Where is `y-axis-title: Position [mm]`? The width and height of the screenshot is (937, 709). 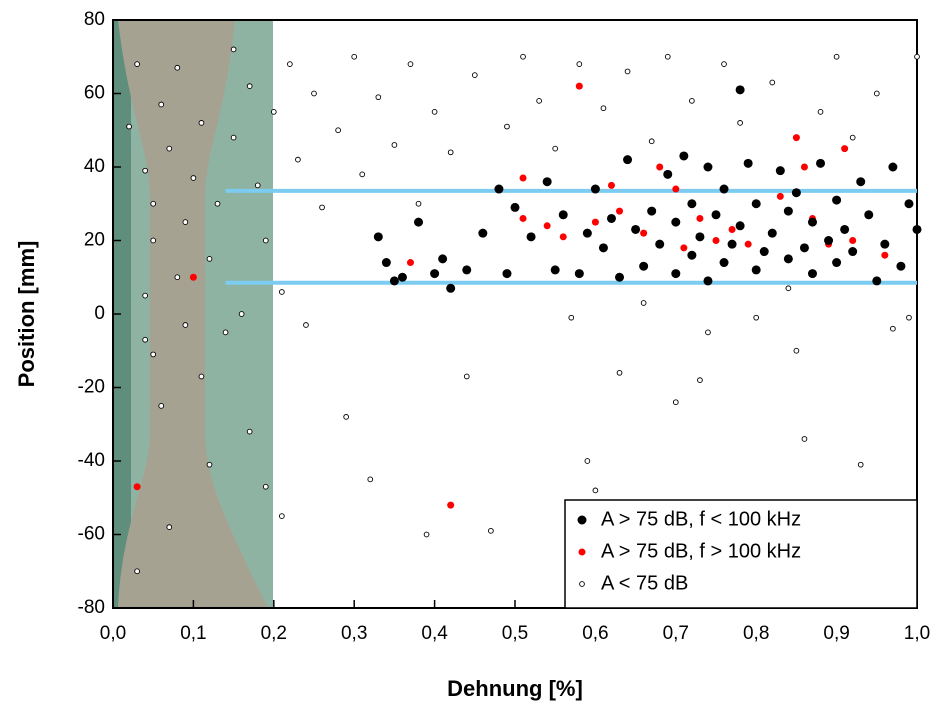
y-axis-title: Position [mm] is located at coordinates (26, 314).